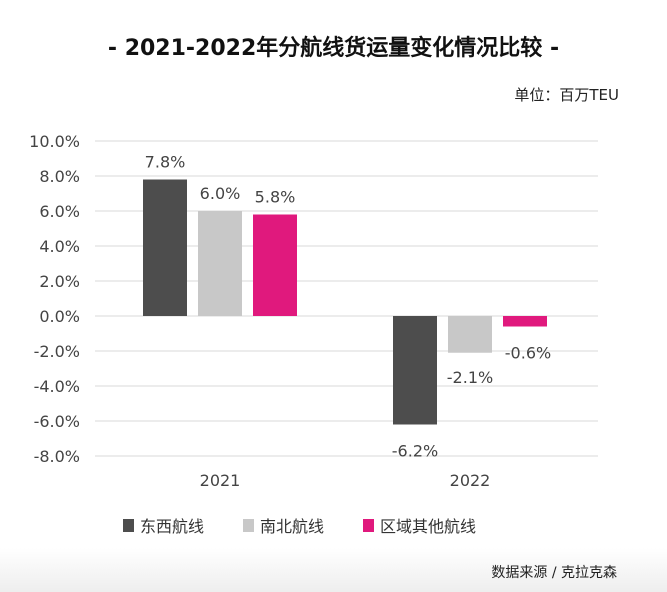 The image size is (667, 592). I want to click on x-tick-label: 2022, so click(470, 480).